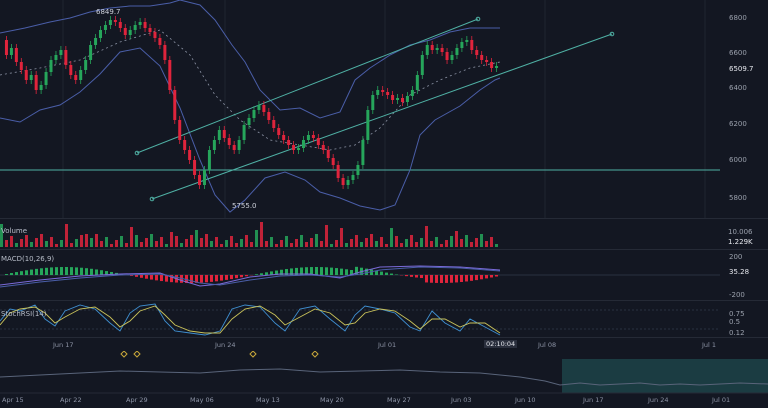 The width and height of the screenshot is (768, 408). What do you see at coordinates (268, 400) in the screenshot?
I see `nav-tick: May 13` at bounding box center [268, 400].